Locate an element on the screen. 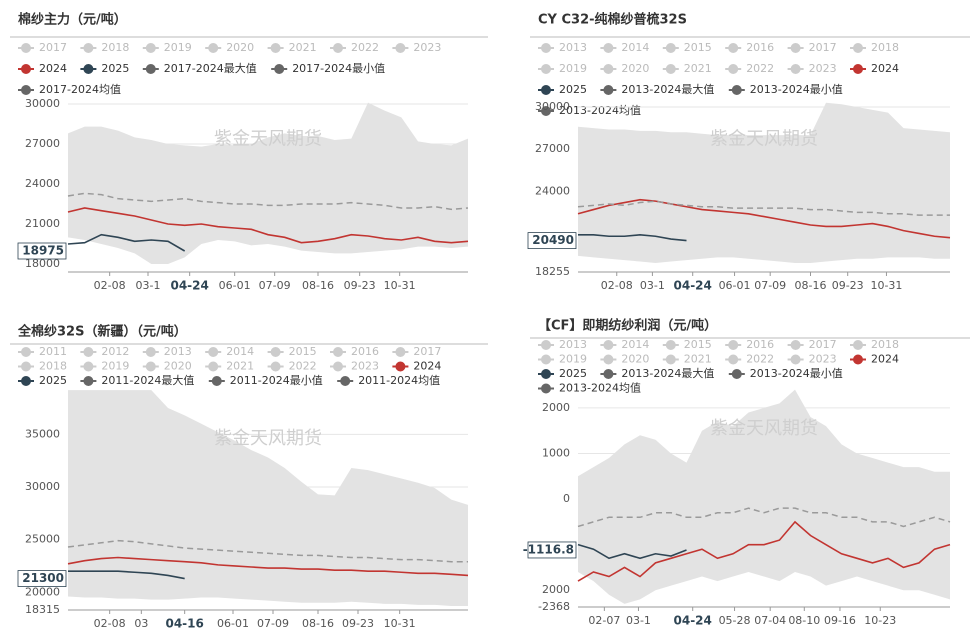  legend-label: 2017 is located at coordinates (53, 47).